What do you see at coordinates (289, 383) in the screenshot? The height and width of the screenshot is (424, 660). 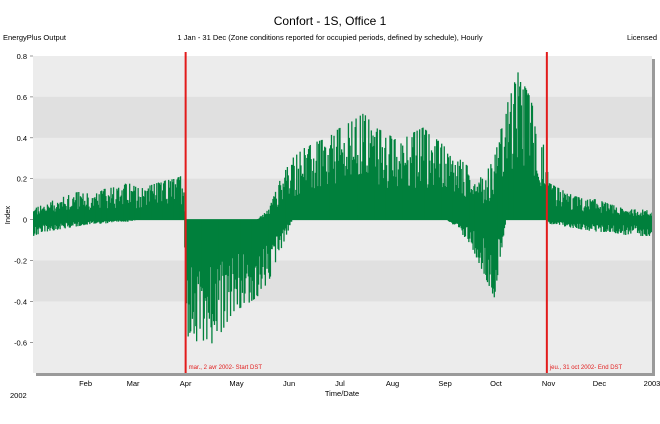 I see `x-tick-label: Jun` at bounding box center [289, 383].